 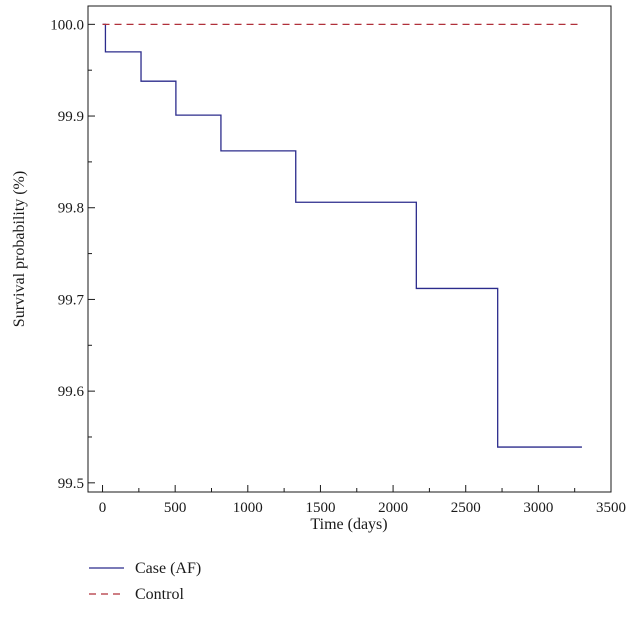 I want to click on x-tick-label: 0, so click(x=103, y=508).